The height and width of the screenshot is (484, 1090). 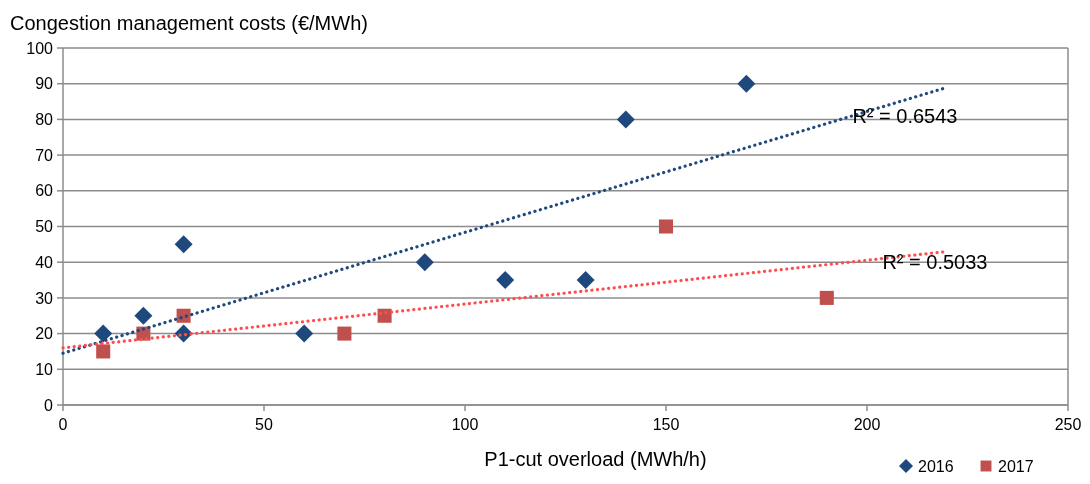 I want to click on y-tick-label: 40, so click(x=44, y=262).